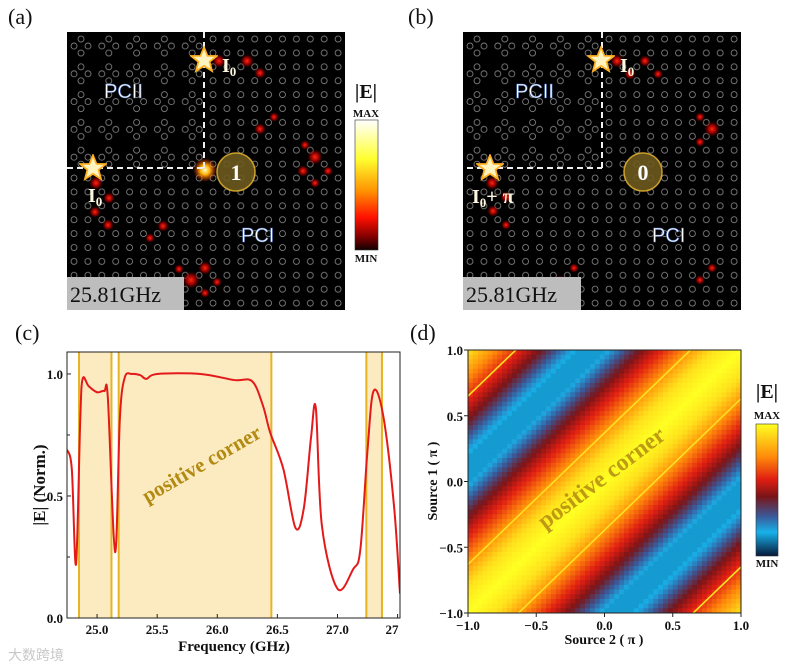 This screenshot has width=795, height=668. I want to click on panel-label: (d), so click(423, 332).